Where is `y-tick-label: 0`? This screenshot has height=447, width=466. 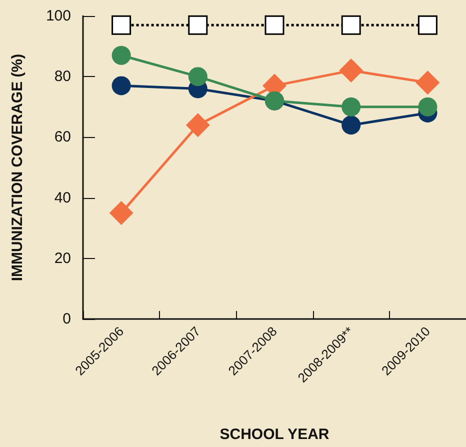 y-tick-label: 0 is located at coordinates (66, 319).